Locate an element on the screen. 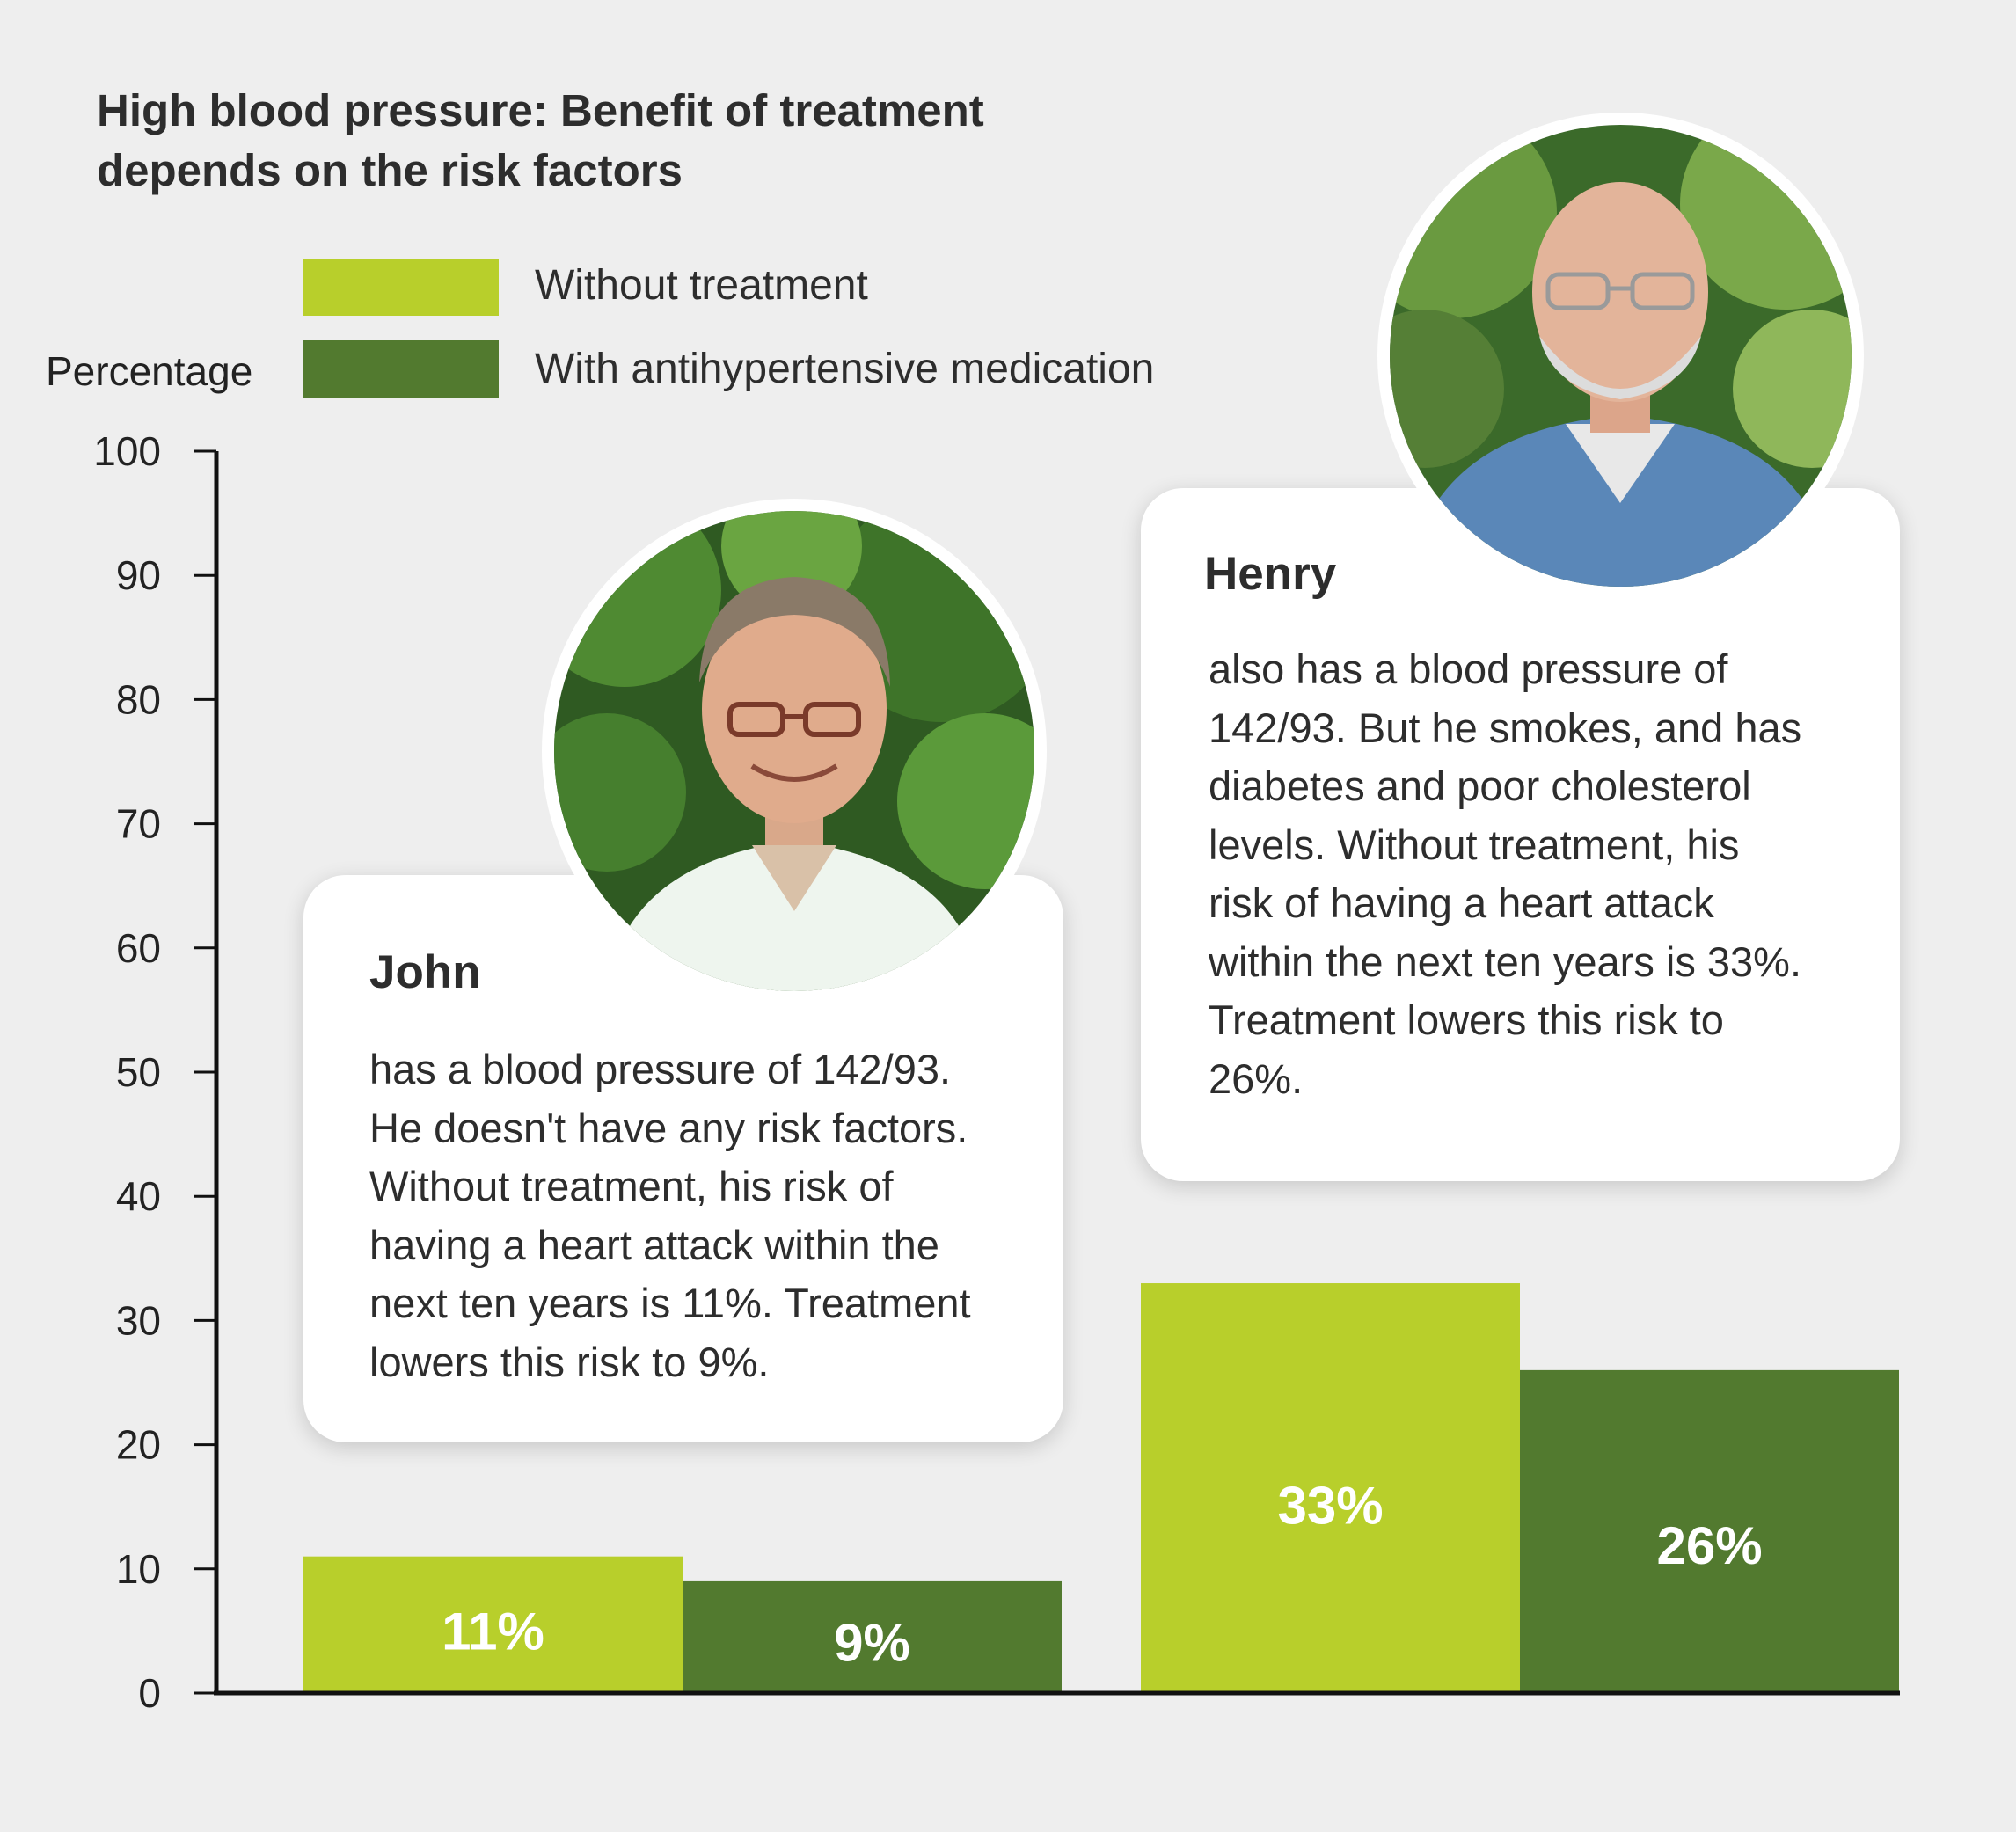 The image size is (2016, 1832). bar-henry-without-treatment is located at coordinates (1330, 1488).